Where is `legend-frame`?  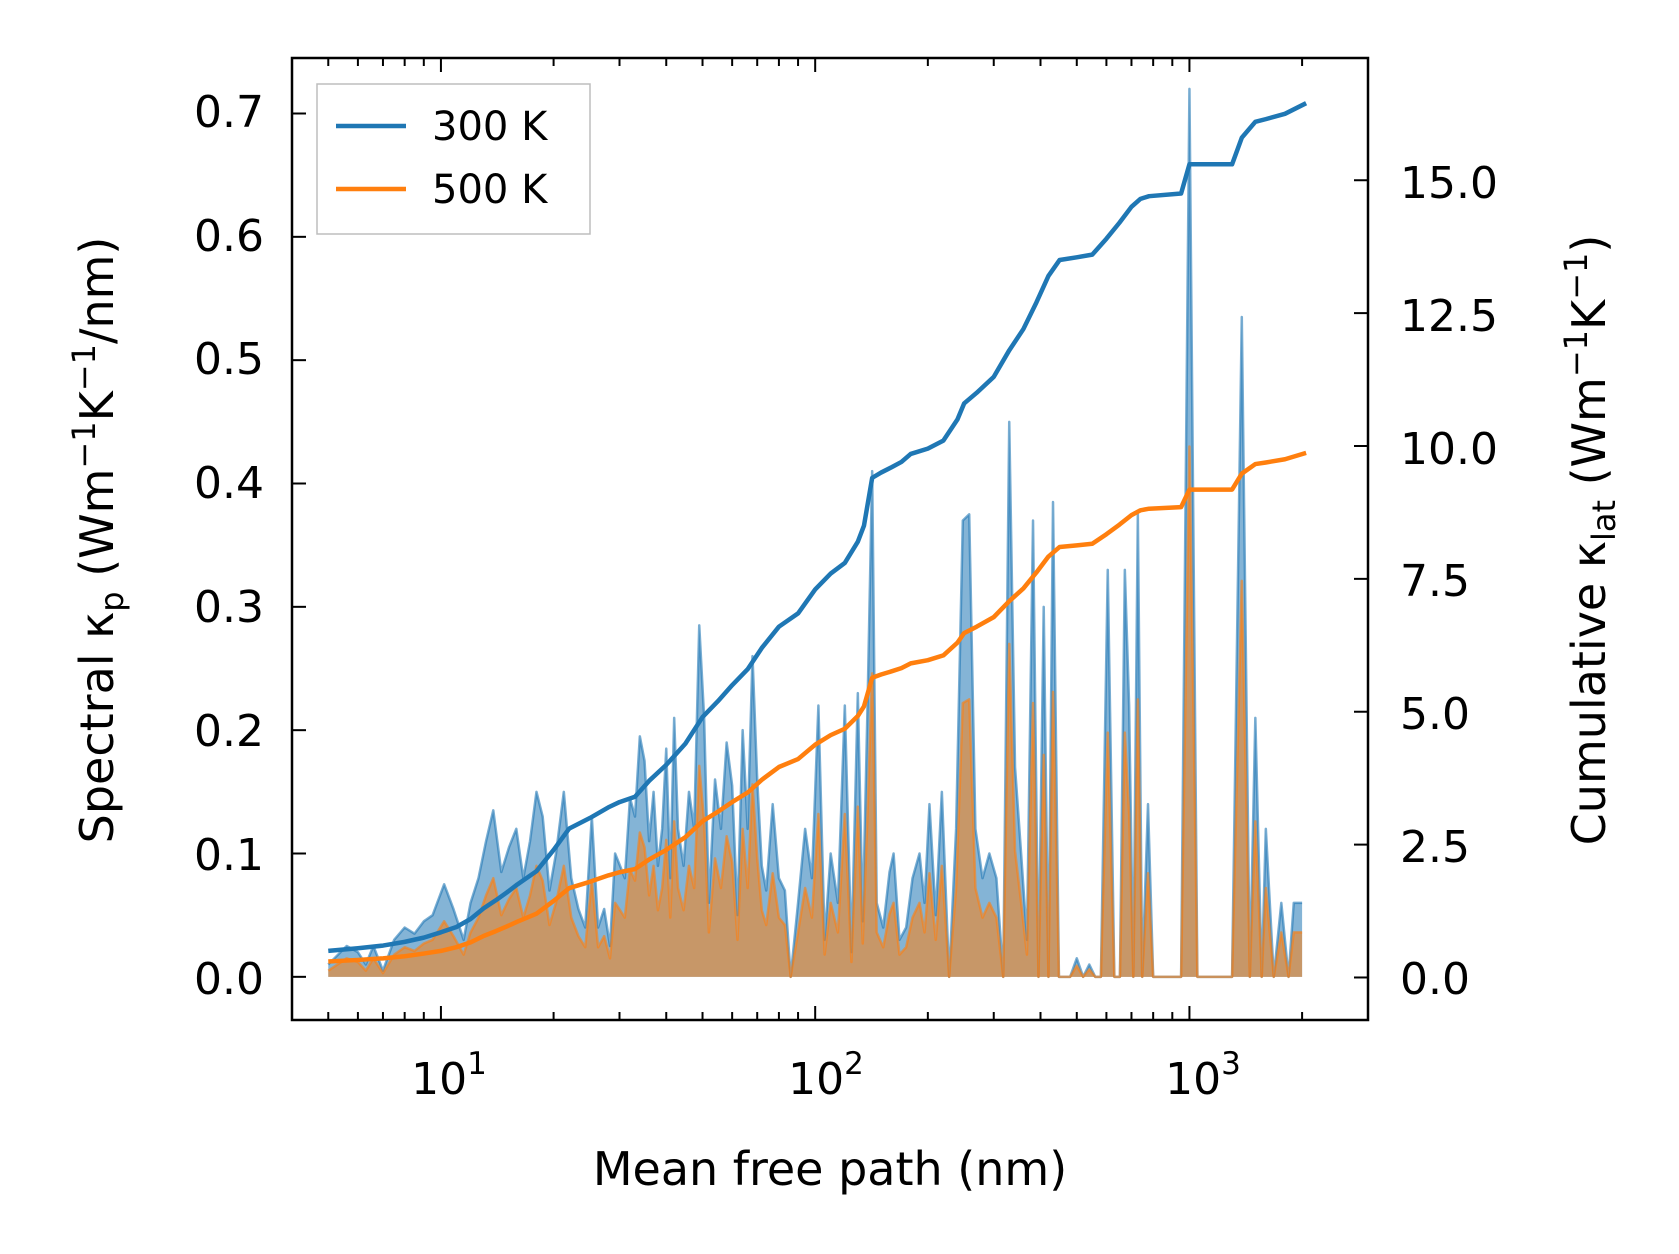
legend-frame is located at coordinates (453, 159).